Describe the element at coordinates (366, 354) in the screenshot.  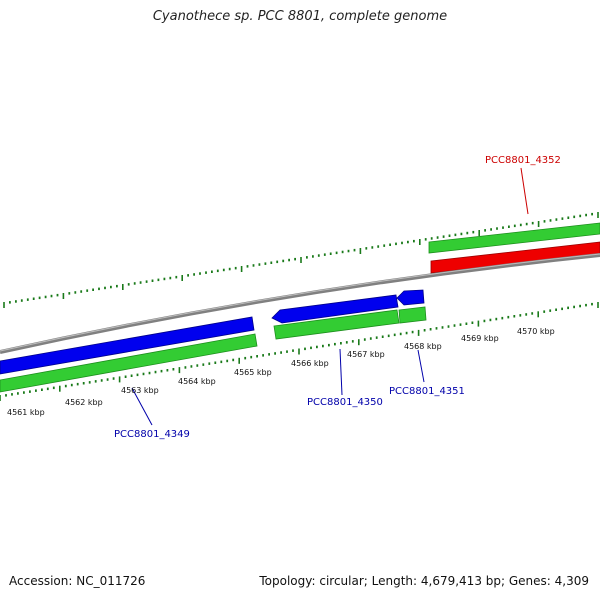
I see `ruler-label: 4567 kbp` at that location.